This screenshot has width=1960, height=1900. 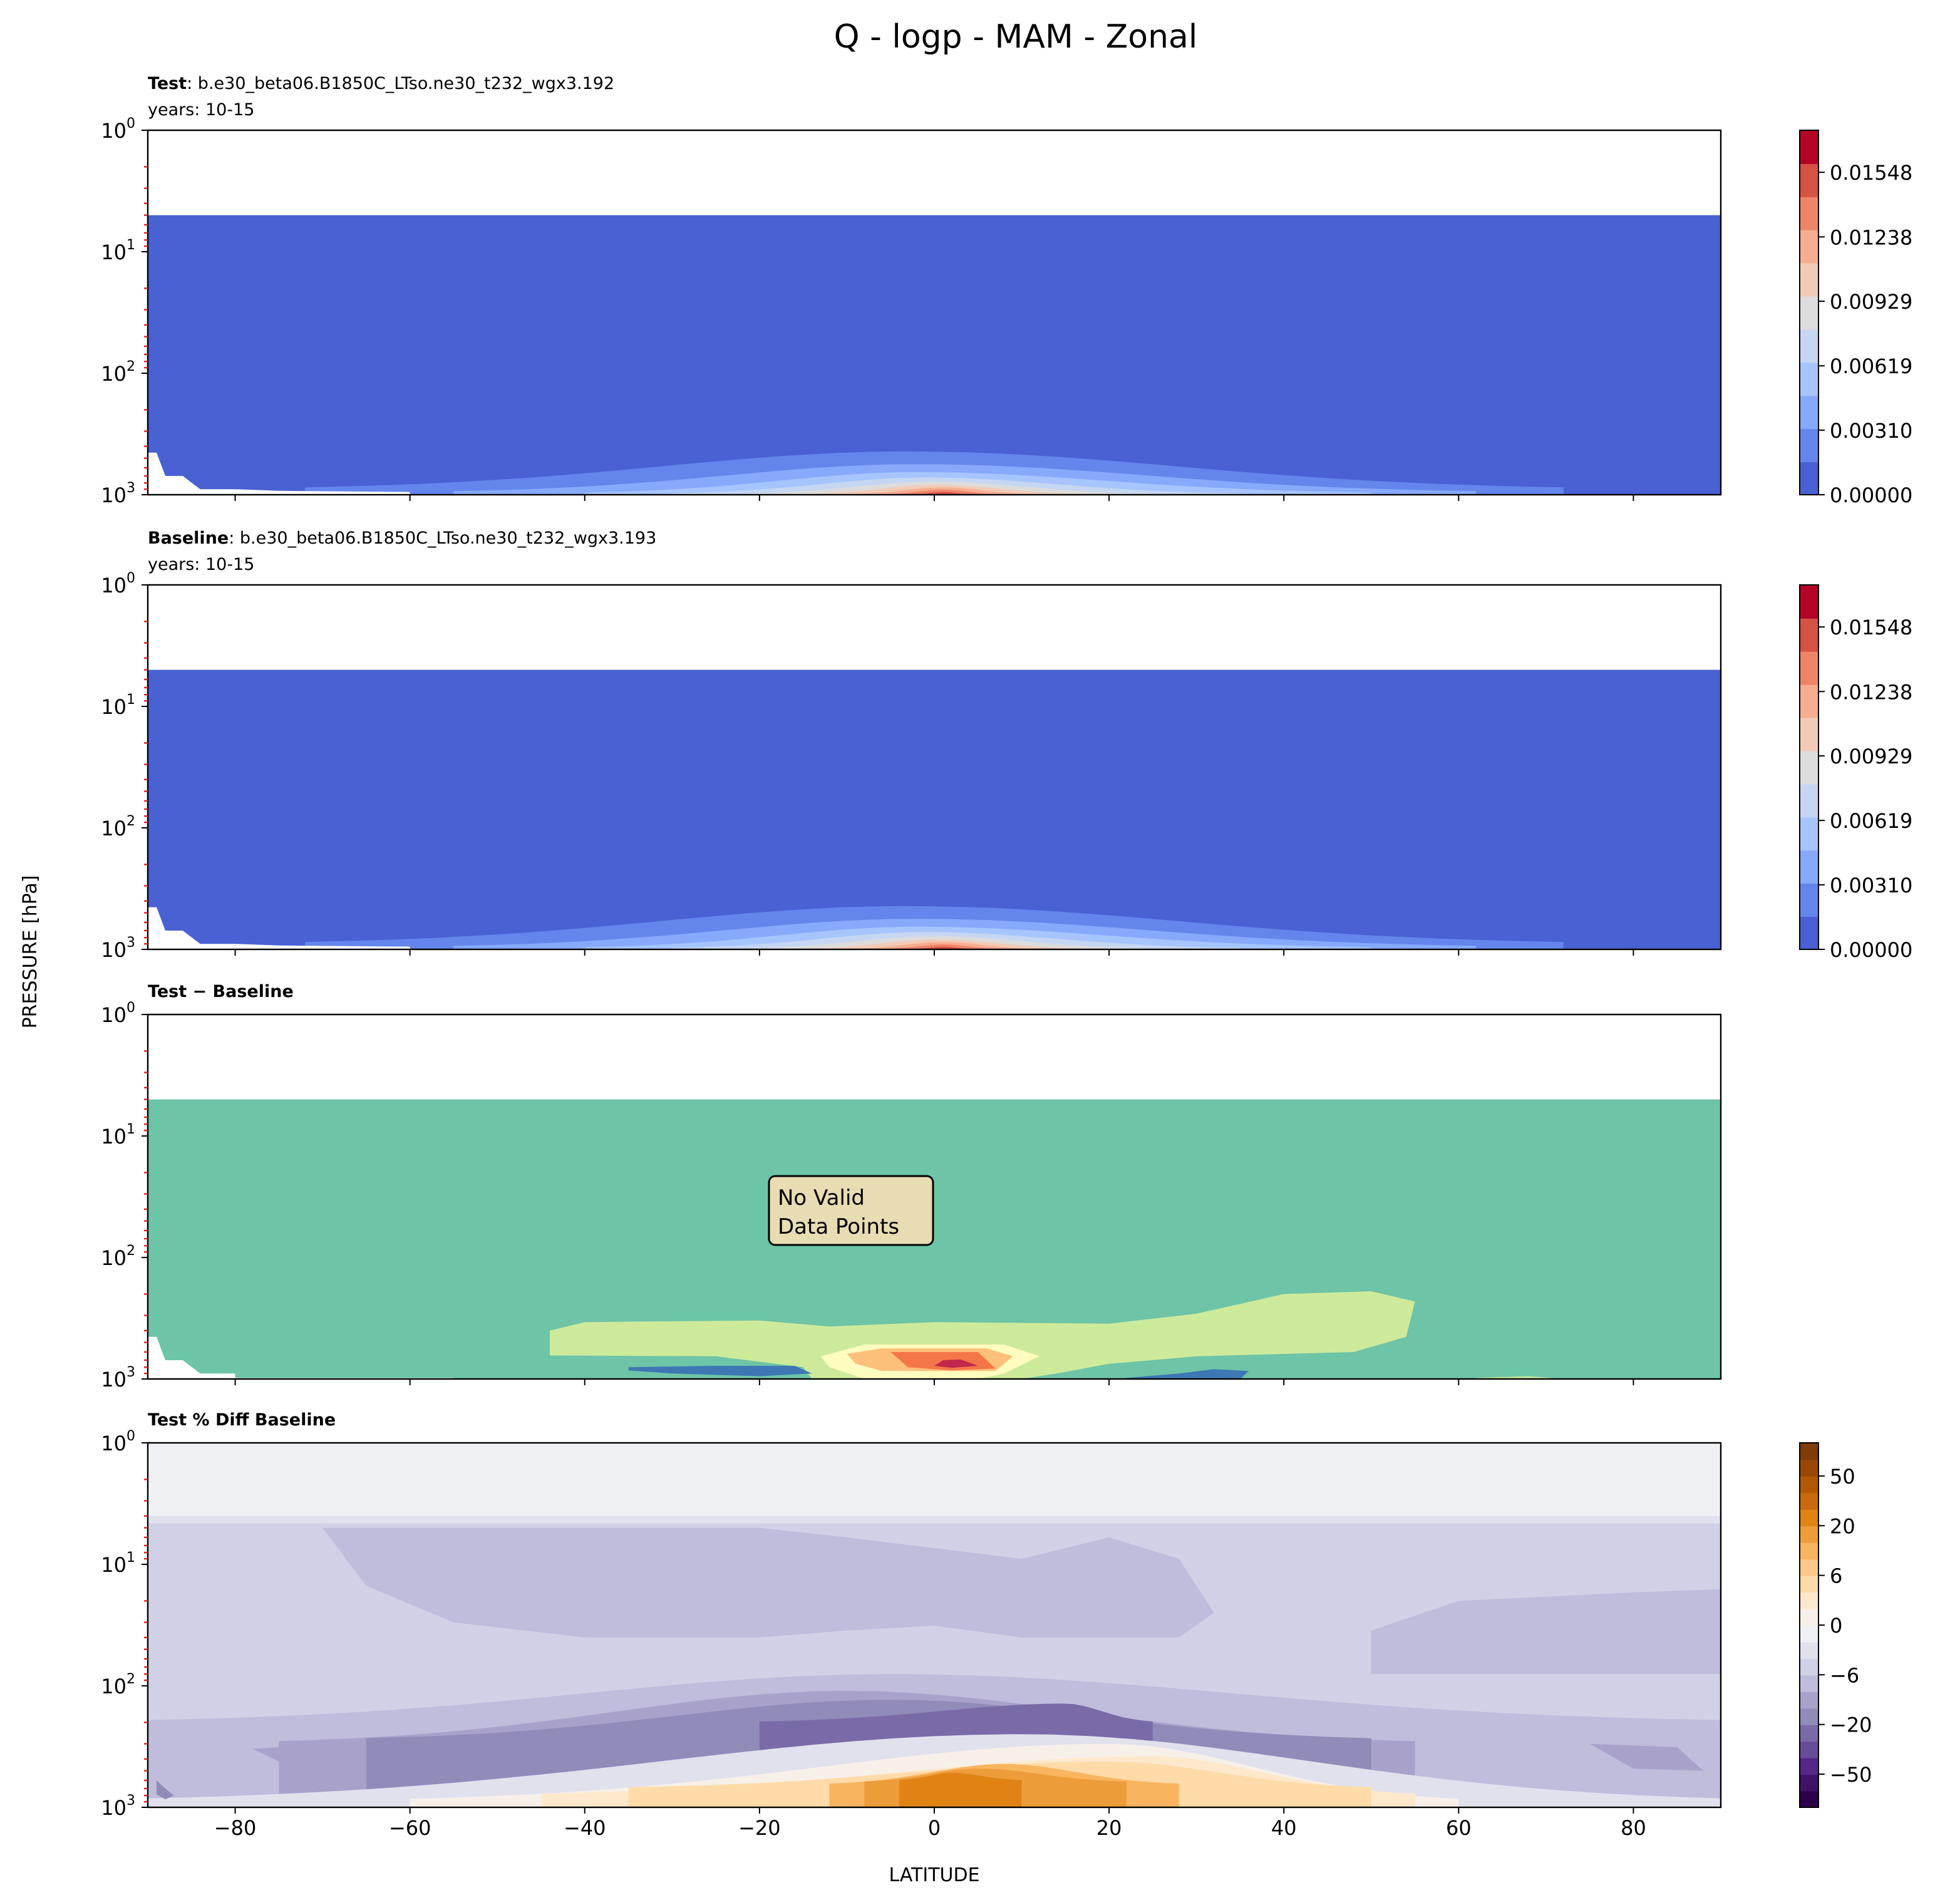 What do you see at coordinates (1109, 1828) in the screenshot?
I see `x-tick-label: 20` at bounding box center [1109, 1828].